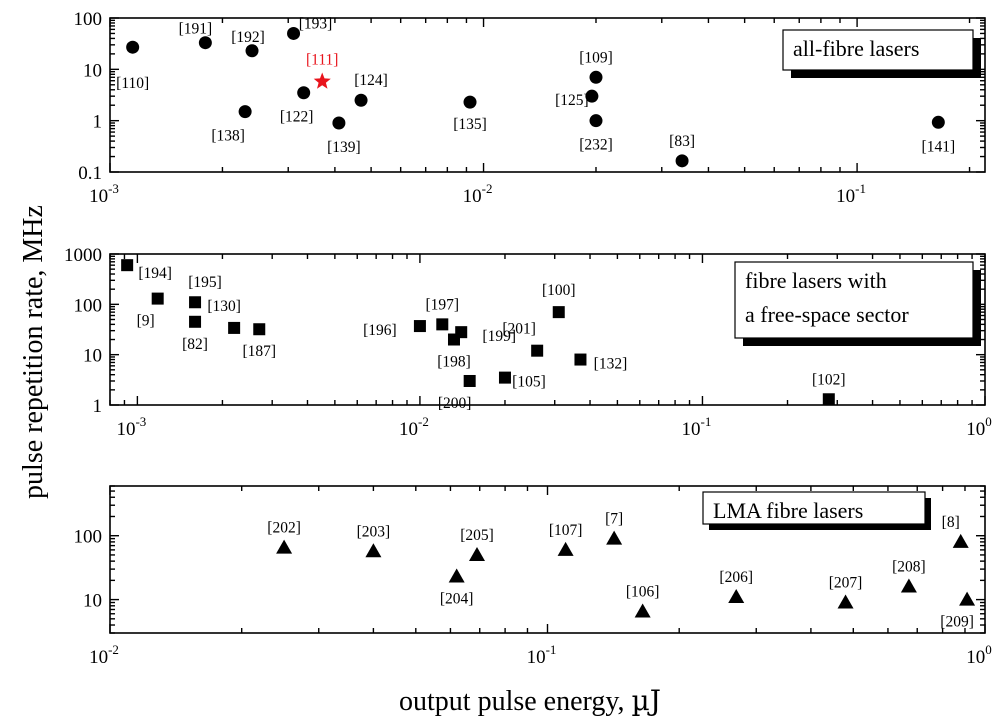 Image resolution: width=1001 pixels, height=724 pixels. What do you see at coordinates (224, 306) in the screenshot?
I see `data-label: [130]` at bounding box center [224, 306].